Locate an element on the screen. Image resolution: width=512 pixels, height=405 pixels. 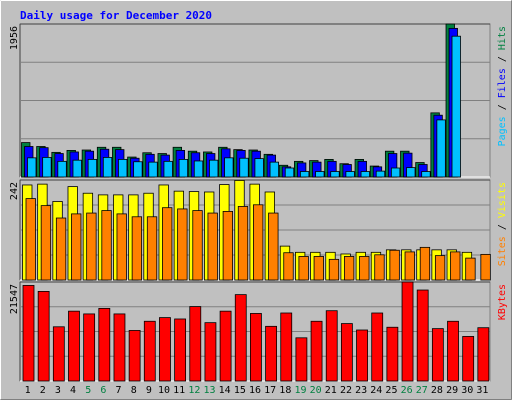
legend-files: Files is located at coordinates (502, 83).